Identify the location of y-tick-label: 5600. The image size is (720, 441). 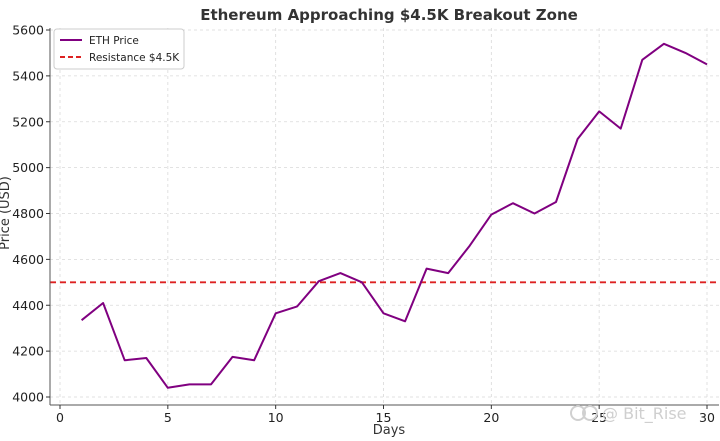
(28, 30).